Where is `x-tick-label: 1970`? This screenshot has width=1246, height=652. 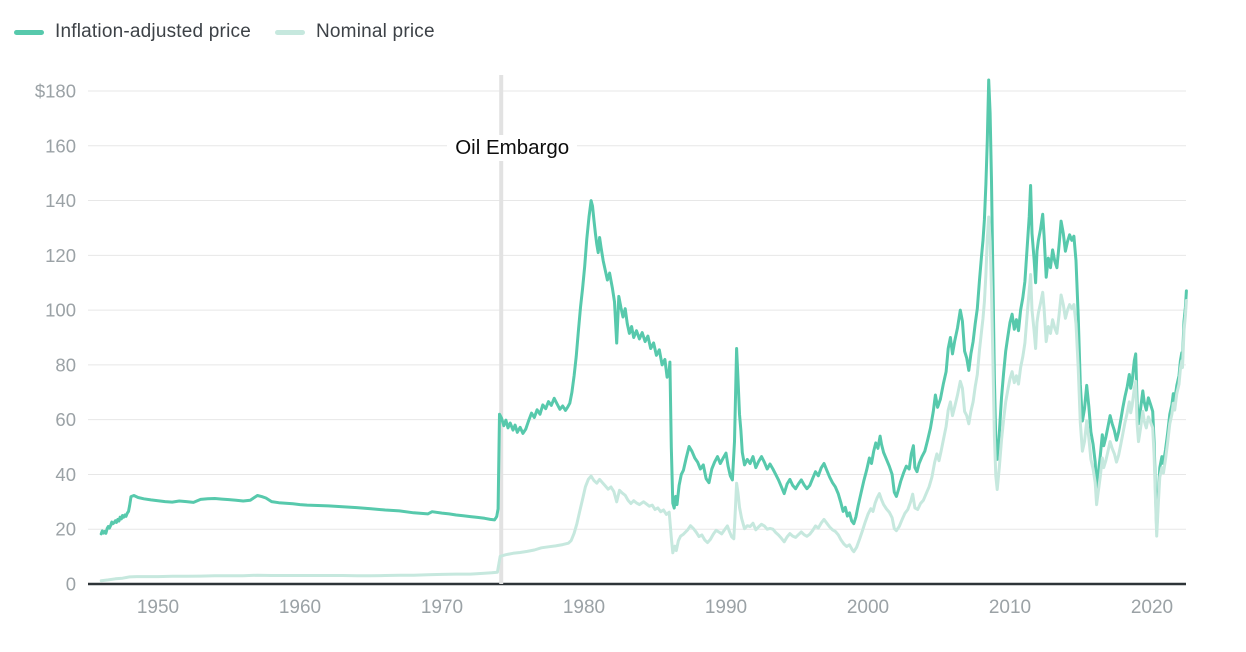
x-tick-label: 1970 is located at coordinates (442, 607).